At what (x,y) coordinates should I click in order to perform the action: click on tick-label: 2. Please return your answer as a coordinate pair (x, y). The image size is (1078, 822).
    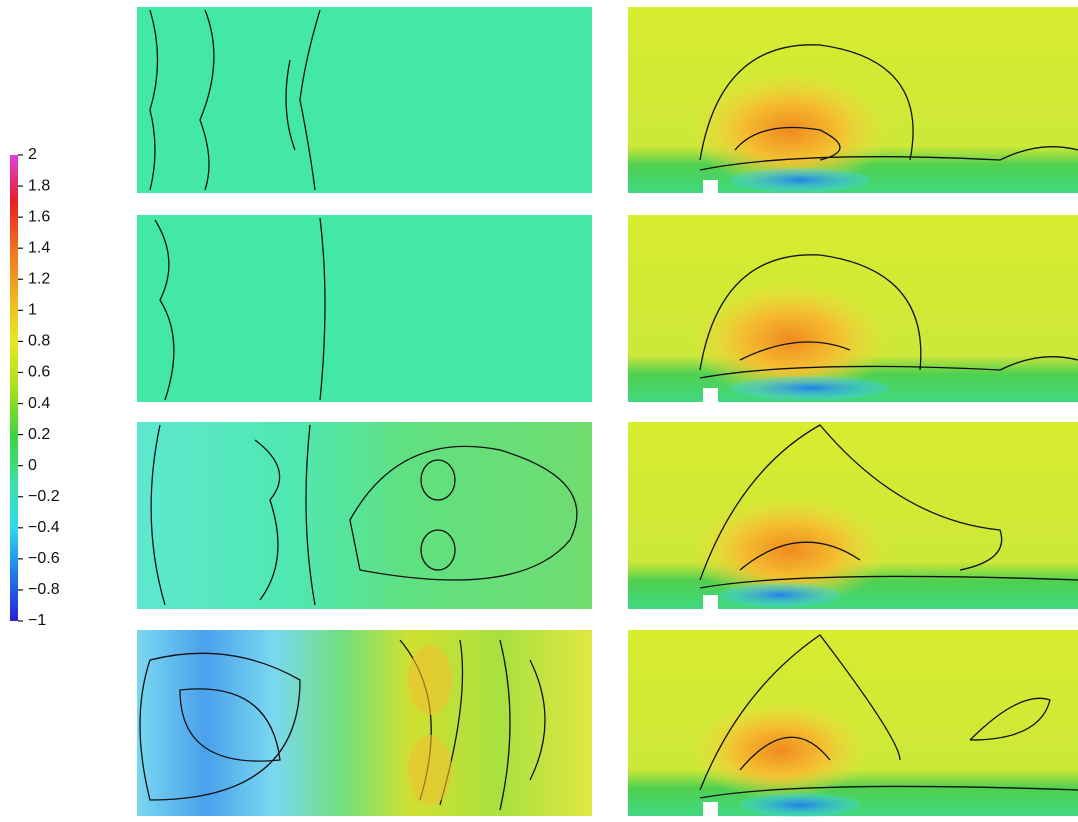
    Looking at the image, I should click on (32, 154).